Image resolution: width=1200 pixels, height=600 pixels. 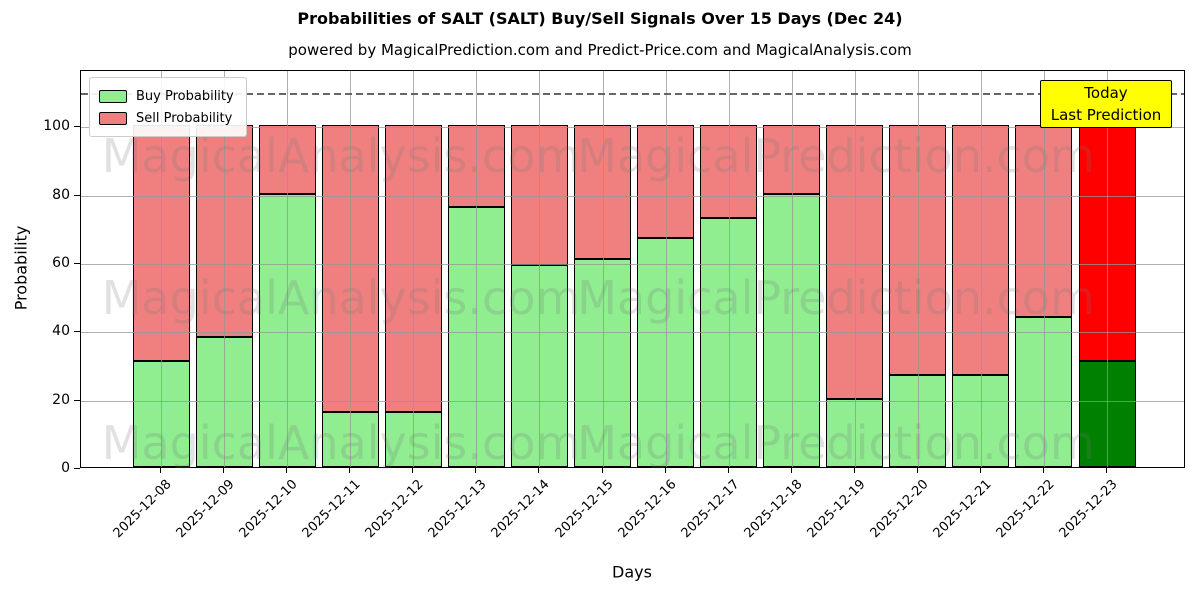 What do you see at coordinates (1106, 93) in the screenshot?
I see `today-annotation-line1: Today` at bounding box center [1106, 93].